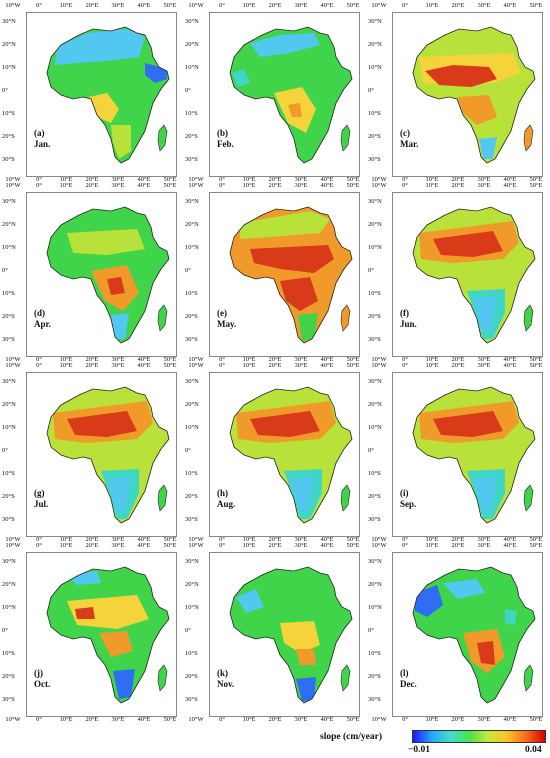  I want to click on lat-tick-label: 0°, so click(188, 270).